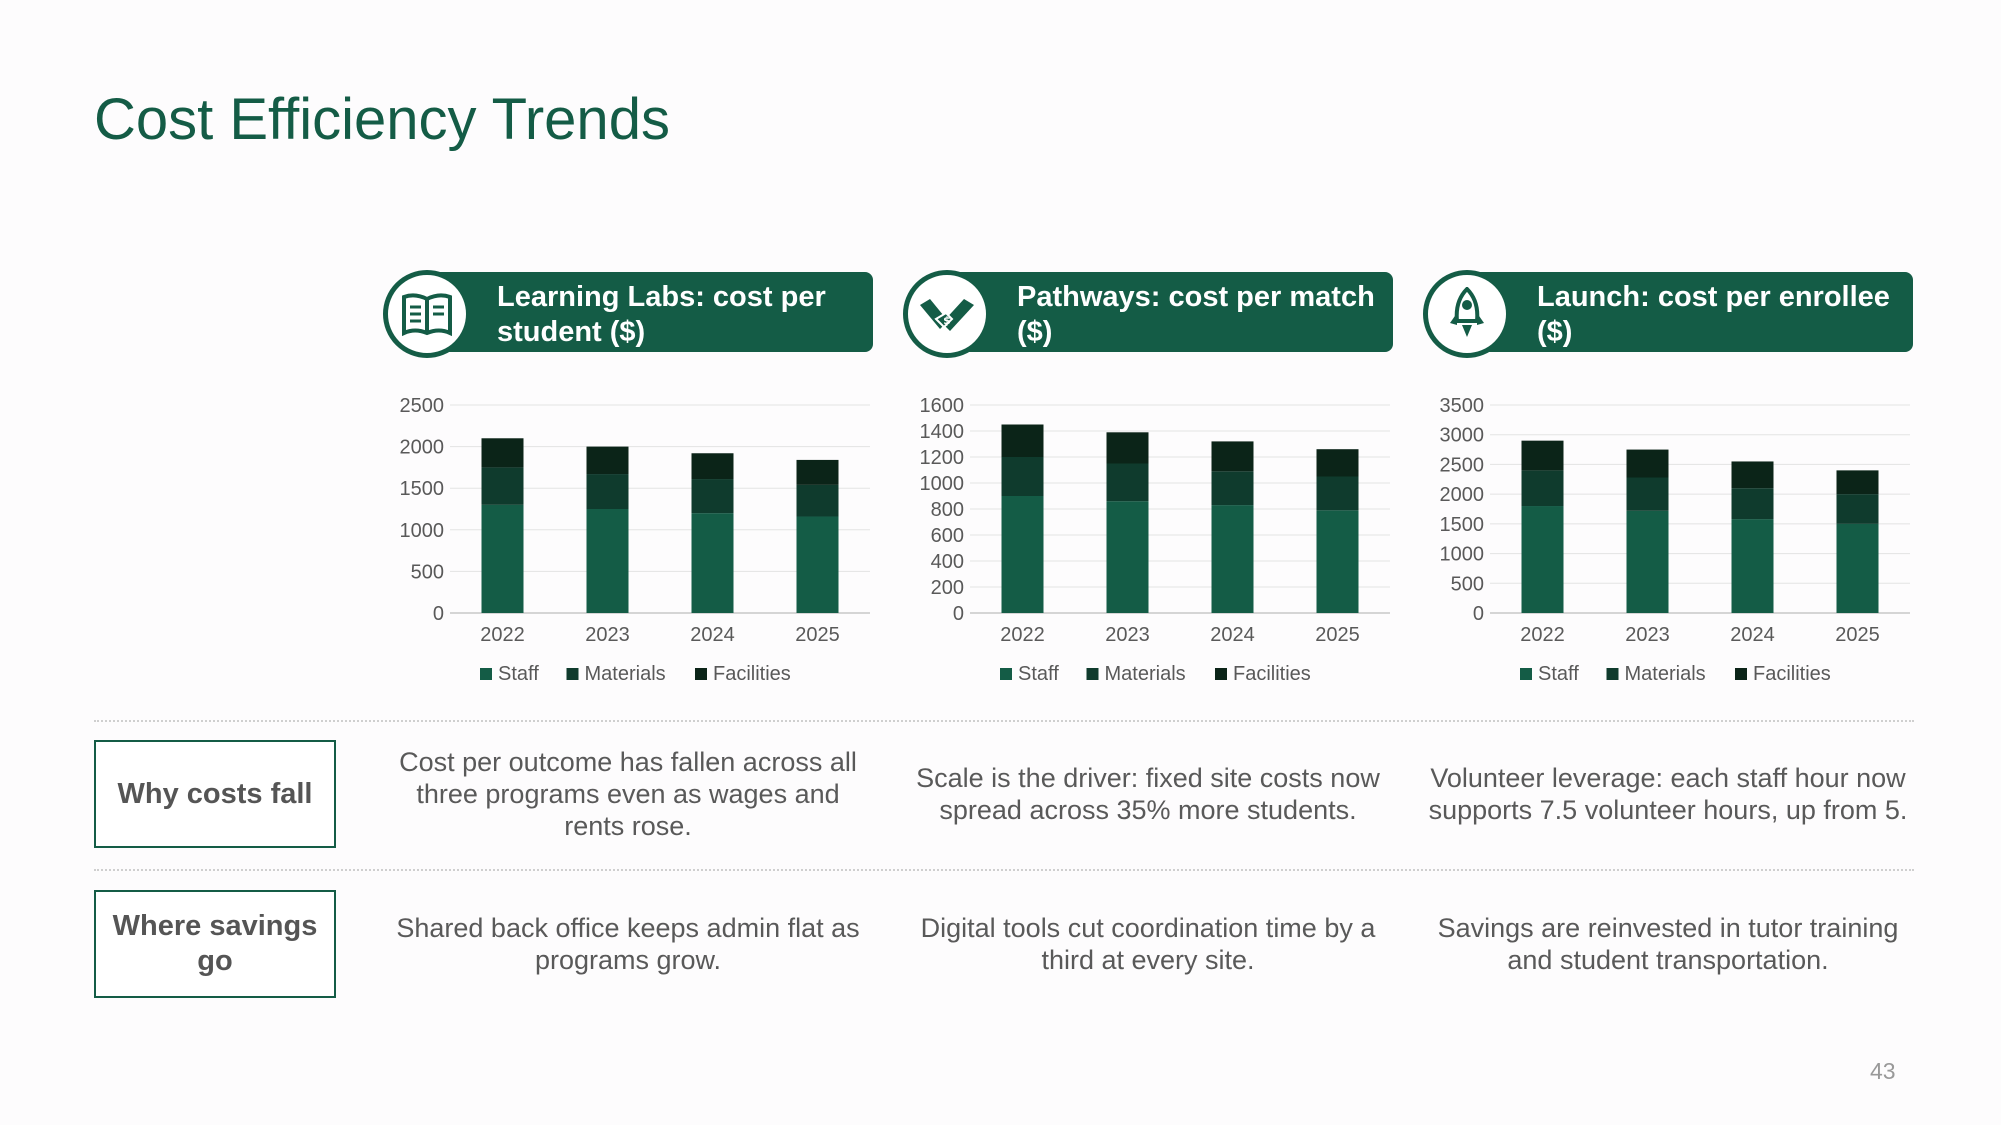 The width and height of the screenshot is (2001, 1125). I want to click on program-header-launch: Launch: cost per enrollee ($), so click(1668, 314).